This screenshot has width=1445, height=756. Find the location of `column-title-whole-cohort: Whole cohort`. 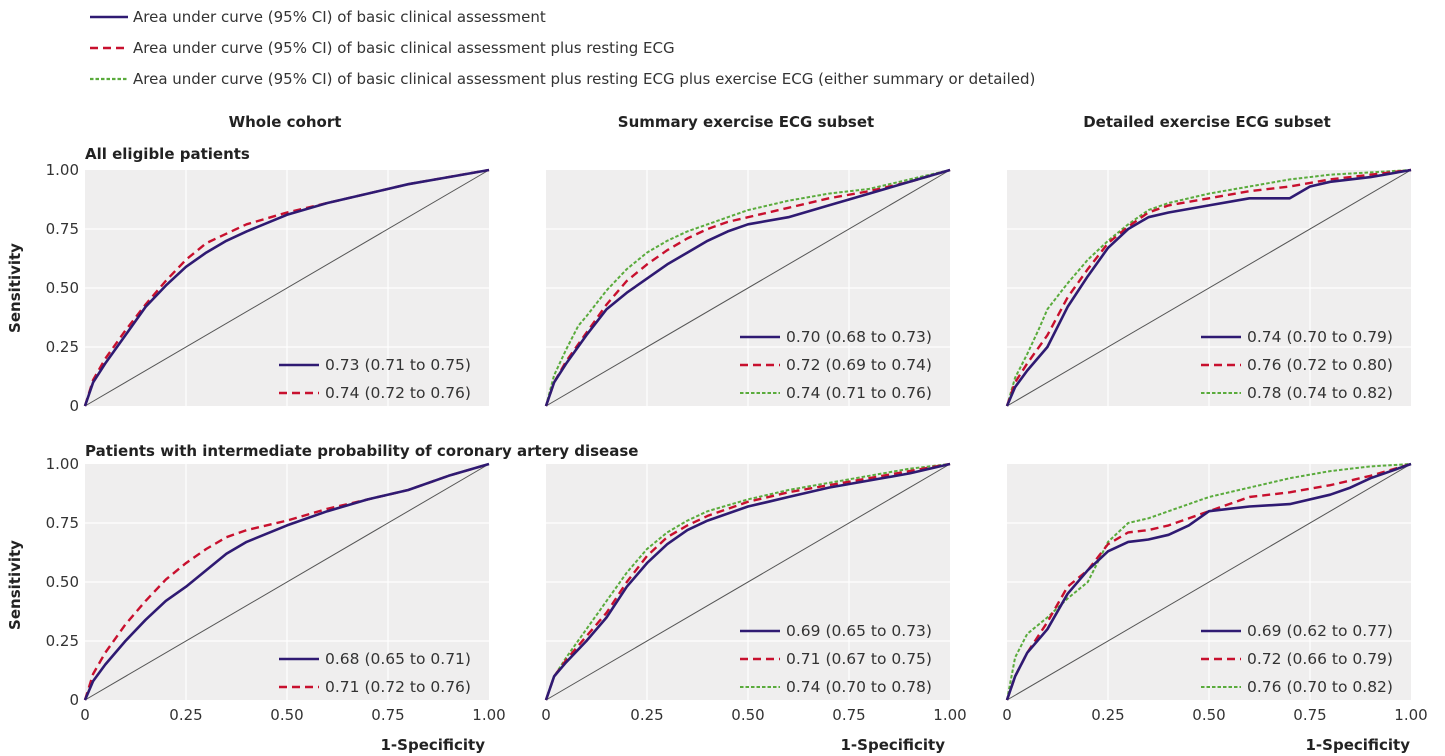

column-title-whole-cohort: Whole cohort is located at coordinates (285, 122).